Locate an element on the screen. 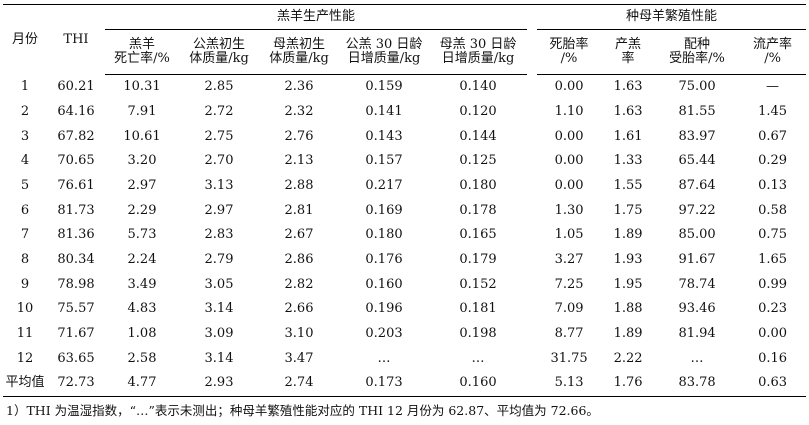 Image resolution: width=809 pixels, height=425 pixels. cell-lambing: 1.55 is located at coordinates (628, 185).